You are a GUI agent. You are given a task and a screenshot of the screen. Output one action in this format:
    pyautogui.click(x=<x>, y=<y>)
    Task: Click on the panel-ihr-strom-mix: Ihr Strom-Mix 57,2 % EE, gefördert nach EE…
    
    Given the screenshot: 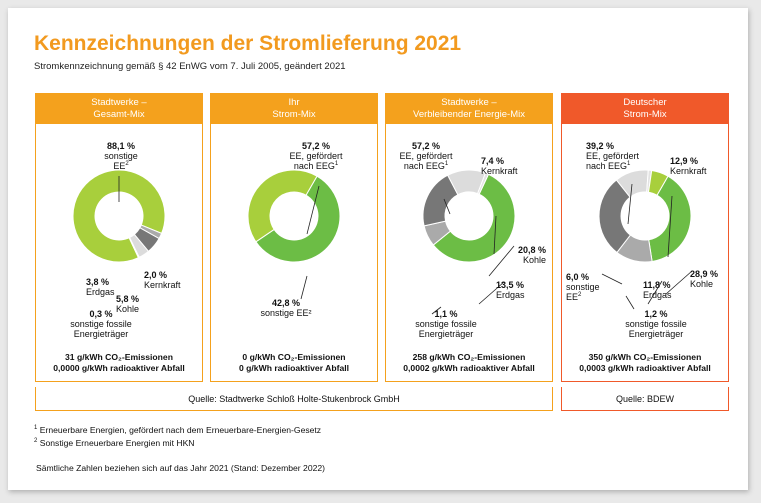 What is the action you would take?
    pyautogui.click(x=294, y=237)
    